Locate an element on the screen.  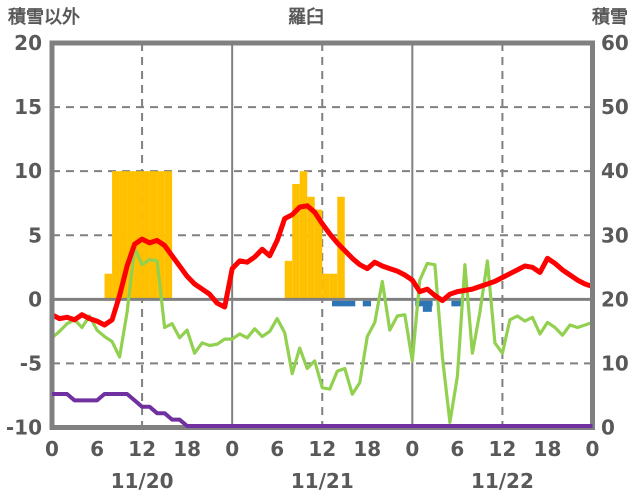
station-title: 羅臼 is located at coordinates (306, 17).